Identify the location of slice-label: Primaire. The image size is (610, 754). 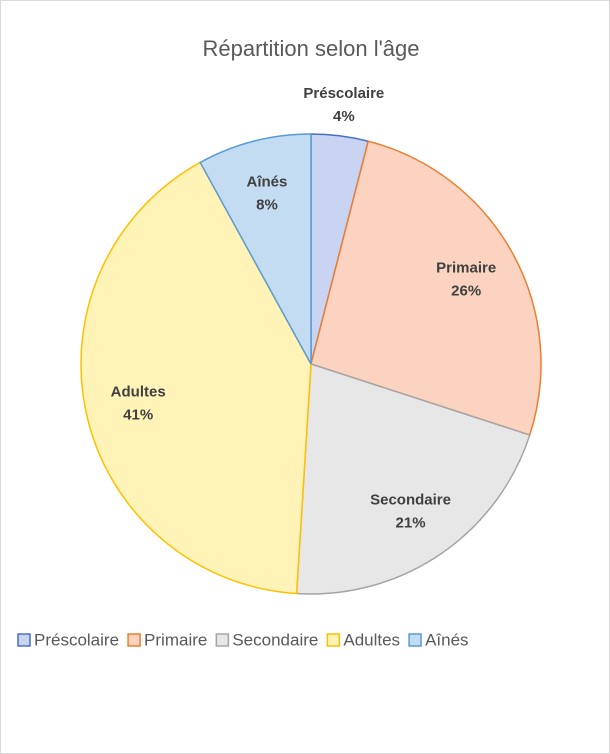
(466, 268).